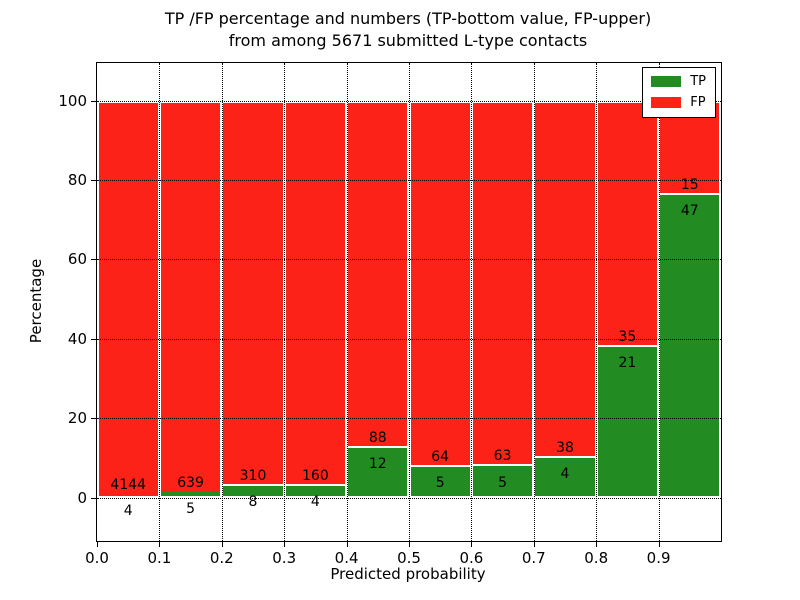  What do you see at coordinates (698, 81) in the screenshot?
I see `legend-label-tp: TP` at bounding box center [698, 81].